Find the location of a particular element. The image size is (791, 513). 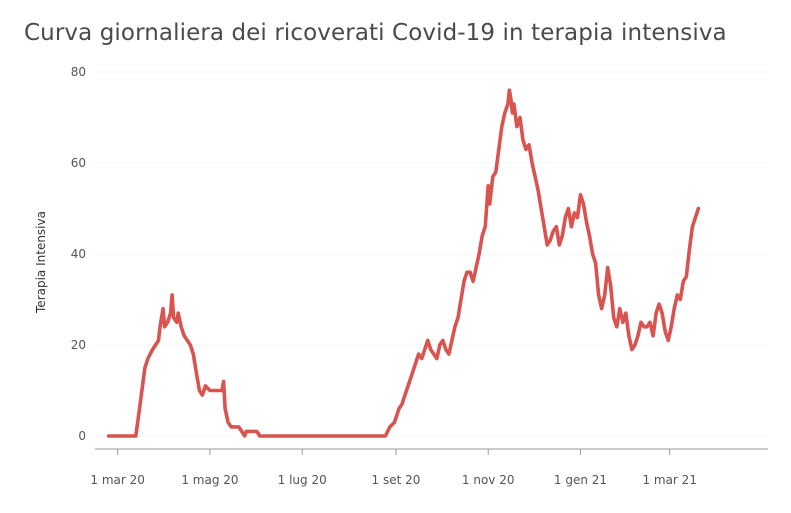

x-tick-label: 1 gen 21 is located at coordinates (580, 480).